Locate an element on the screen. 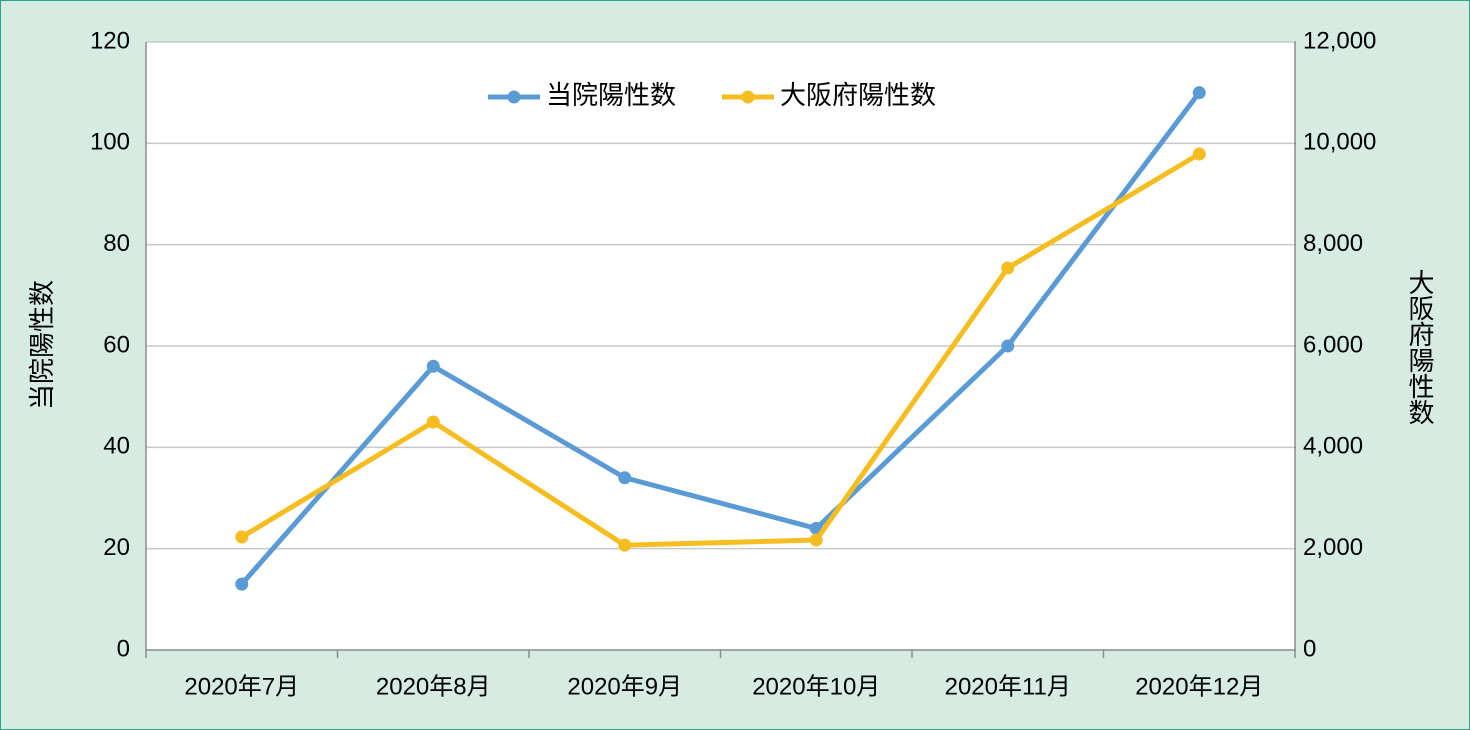 The width and height of the screenshot is (1470, 730). y-tick-label: 100 is located at coordinates (110, 142).